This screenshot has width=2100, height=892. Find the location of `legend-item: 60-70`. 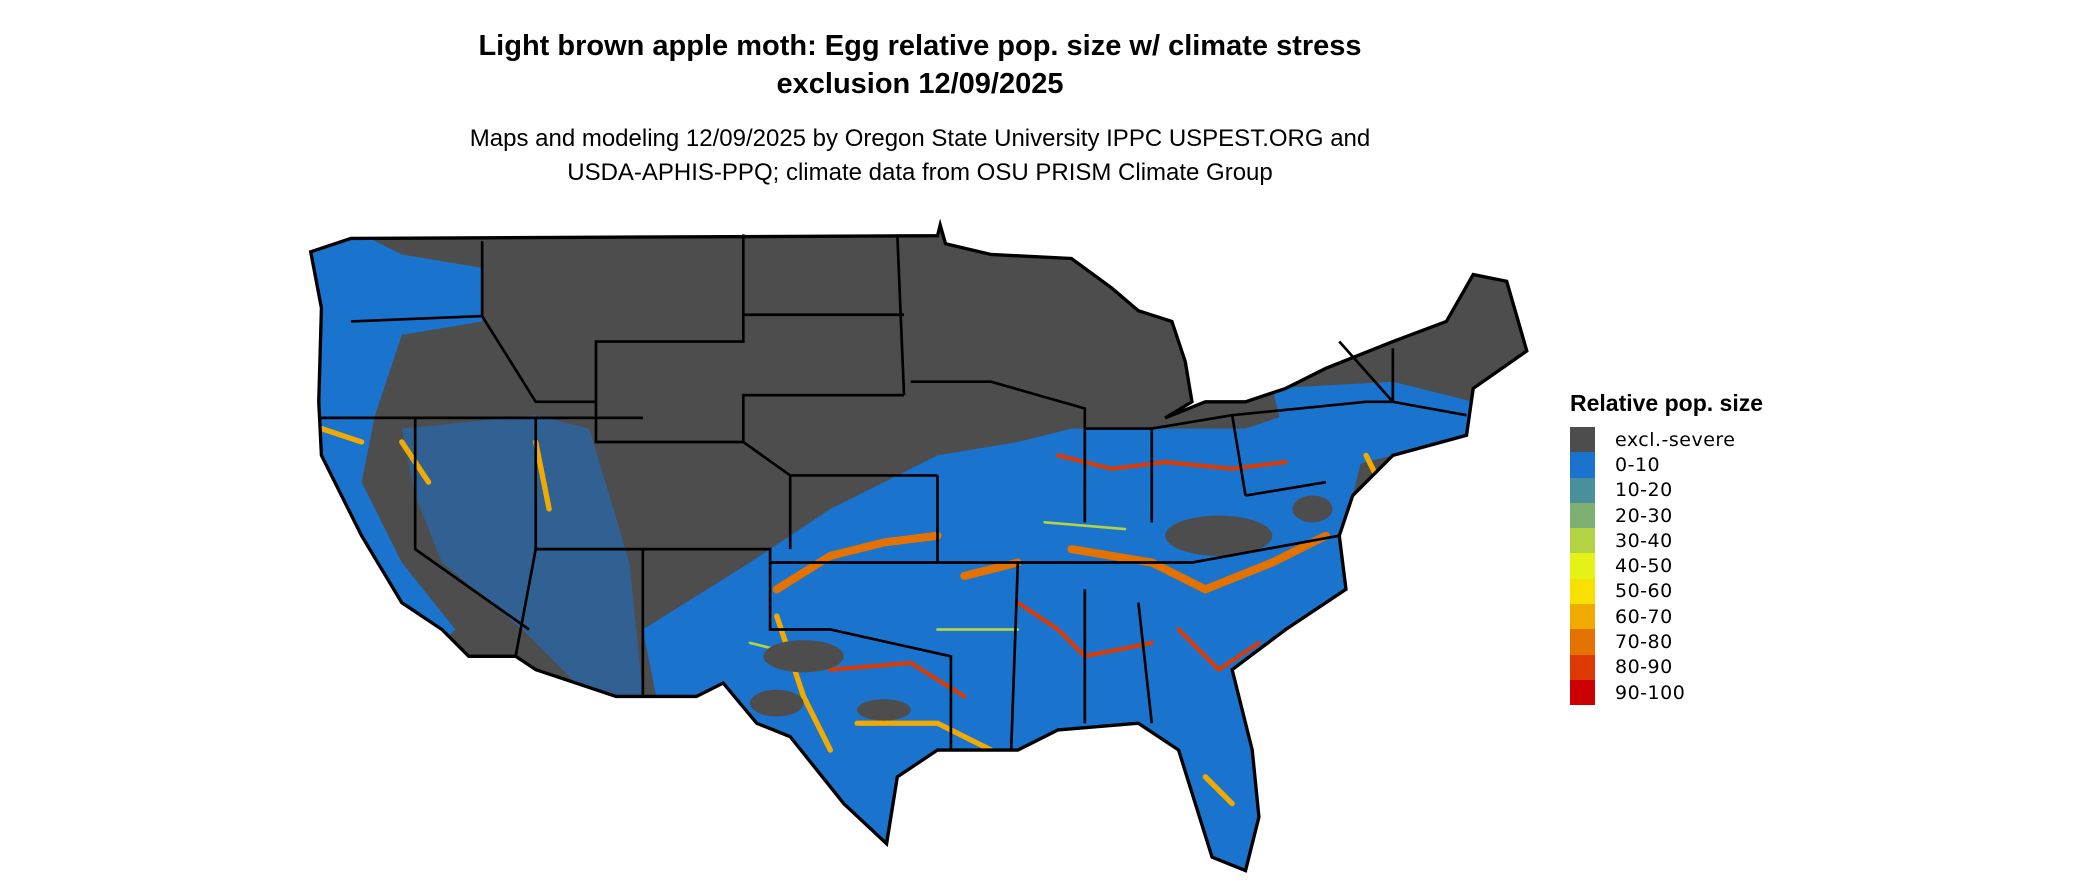

legend-item: 60-70 is located at coordinates (1666, 617).